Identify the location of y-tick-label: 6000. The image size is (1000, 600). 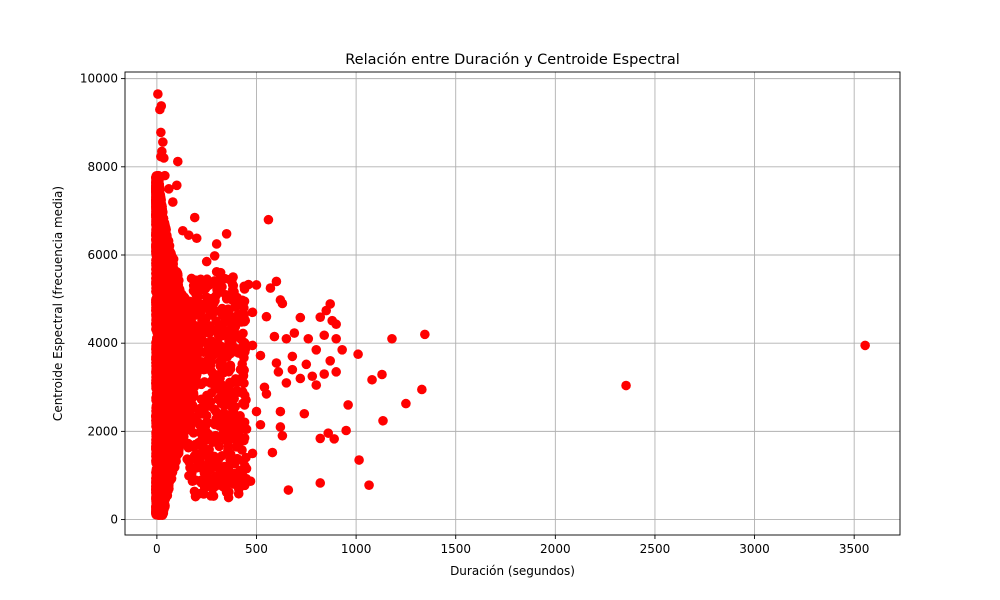
(102, 255).